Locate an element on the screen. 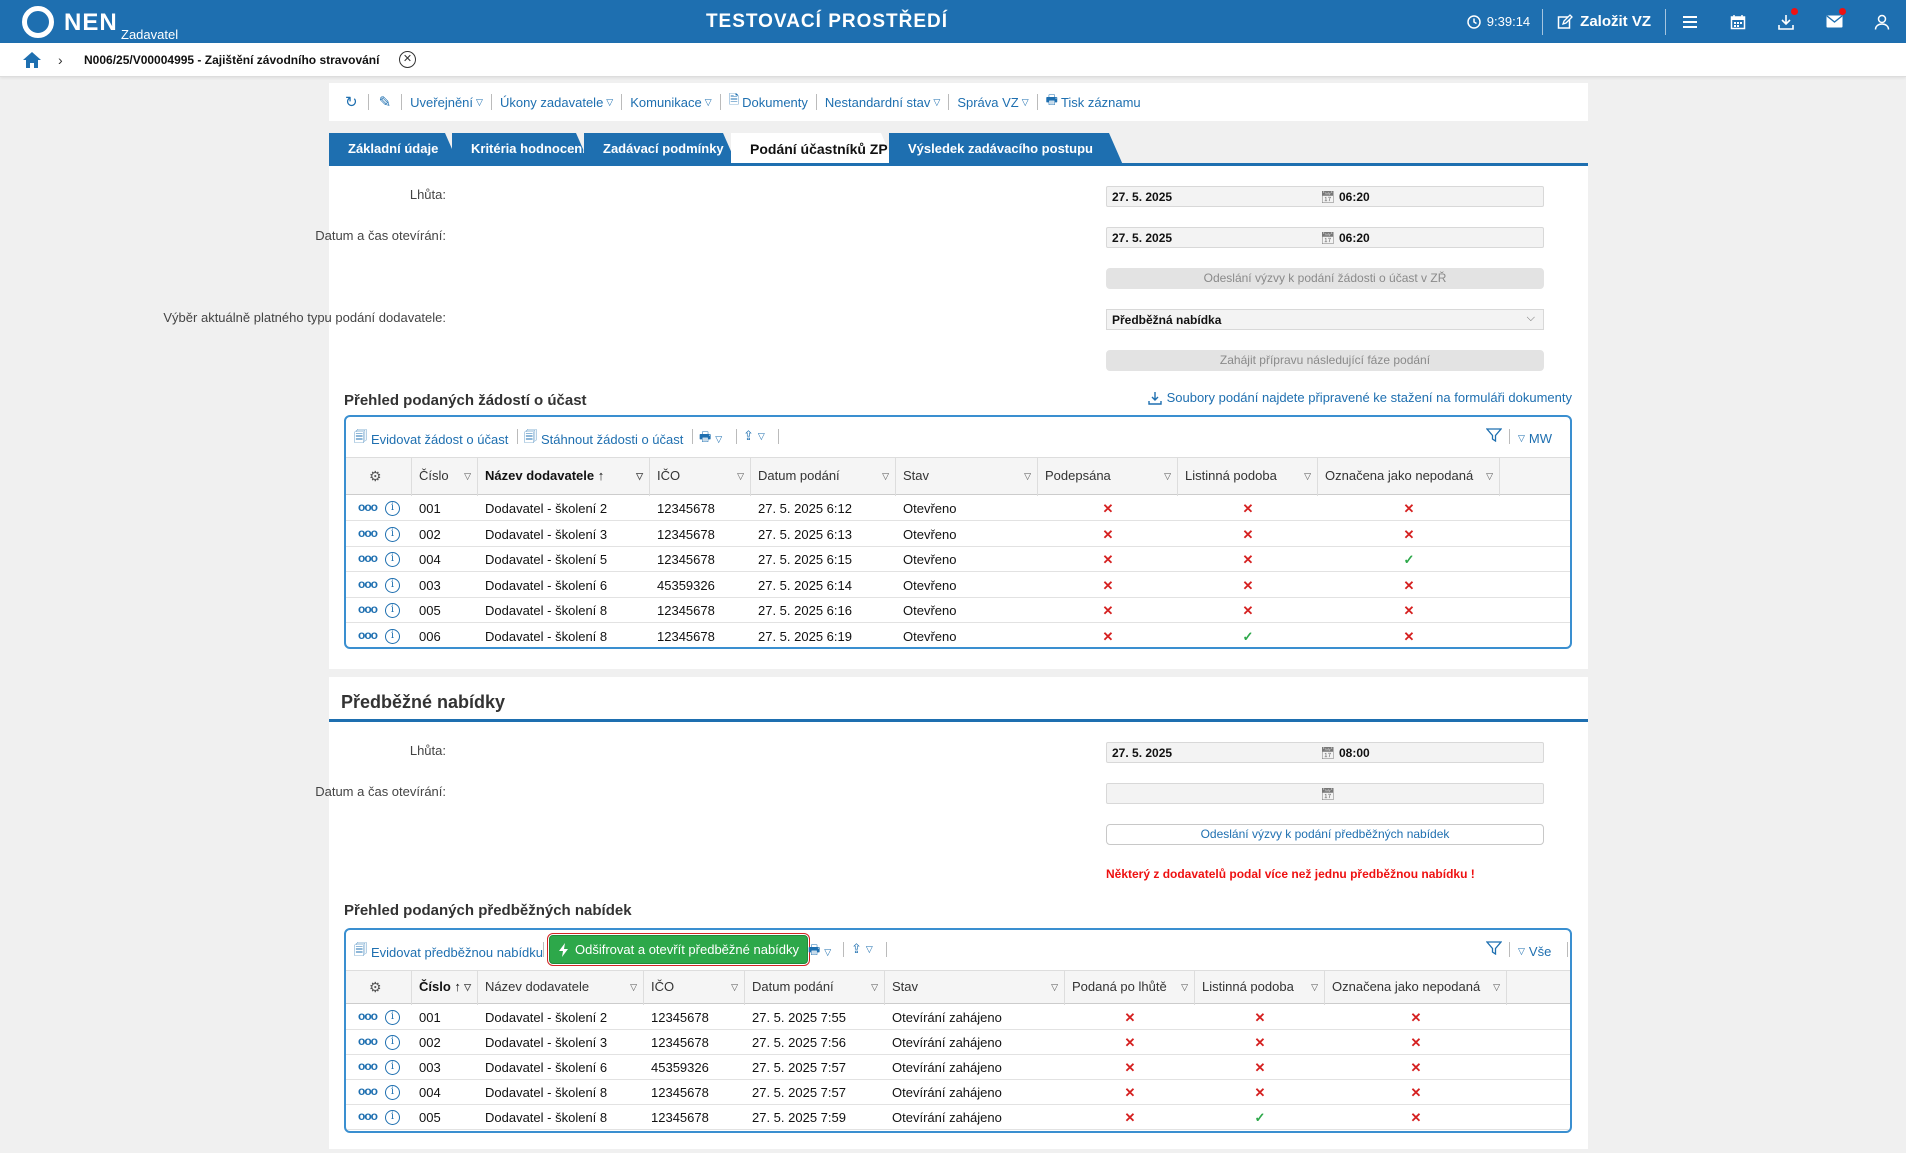 The height and width of the screenshot is (1153, 1906). tab-podani-ucastniku: Podání účastníků ZP is located at coordinates (813, 149).